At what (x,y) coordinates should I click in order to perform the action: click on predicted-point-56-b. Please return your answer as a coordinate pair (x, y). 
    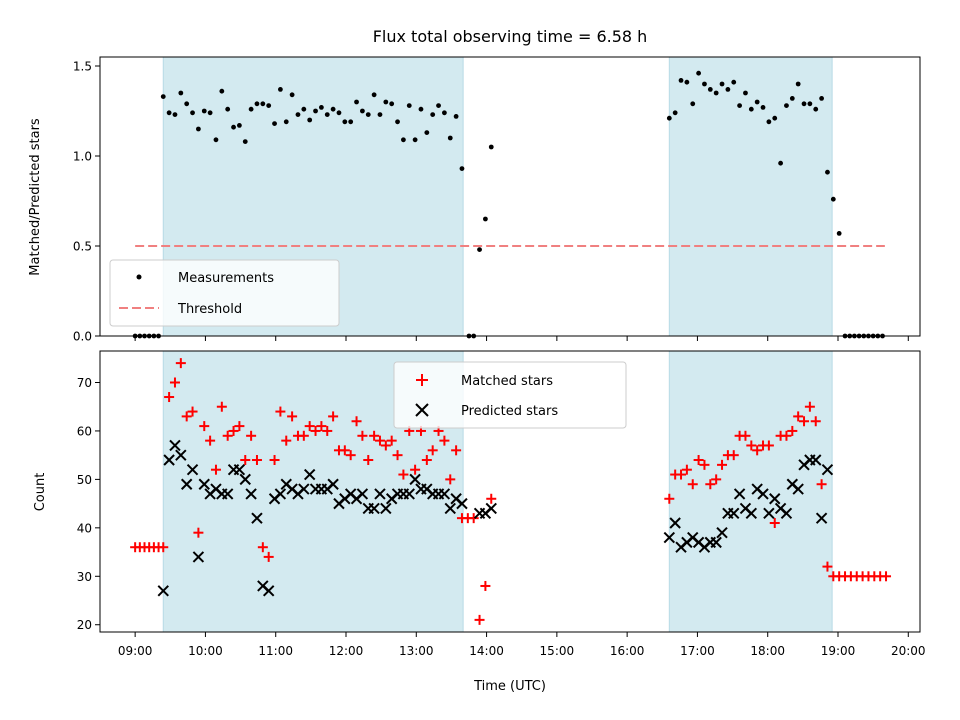
    Looking at the image, I should click on (675, 523).